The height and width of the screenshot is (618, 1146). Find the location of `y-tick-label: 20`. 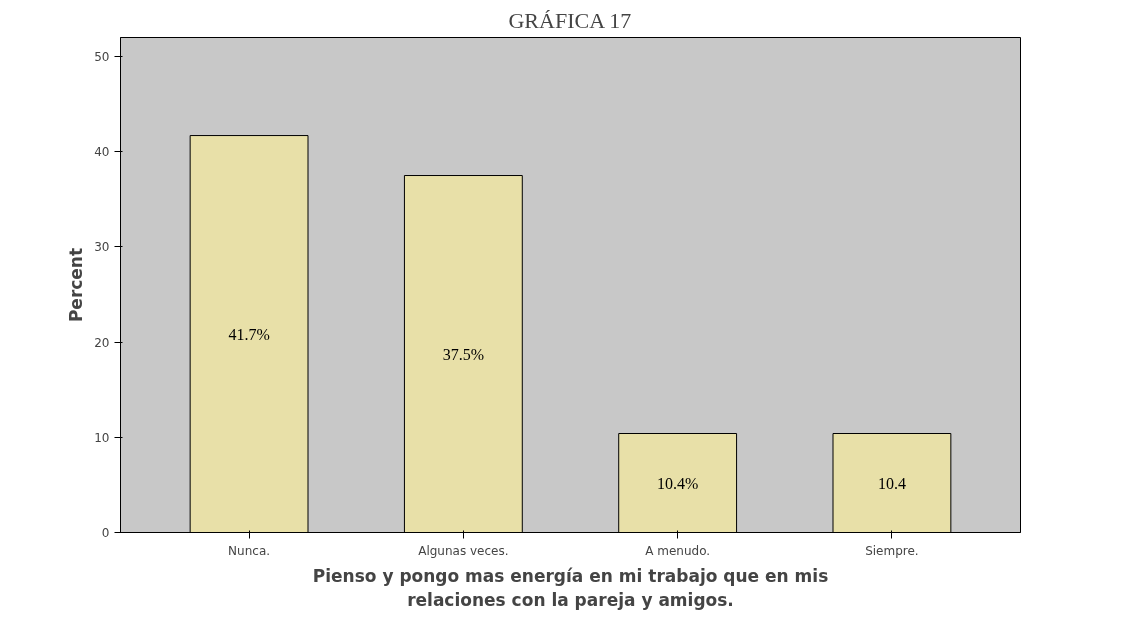

y-tick-label: 20 is located at coordinates (102, 342).